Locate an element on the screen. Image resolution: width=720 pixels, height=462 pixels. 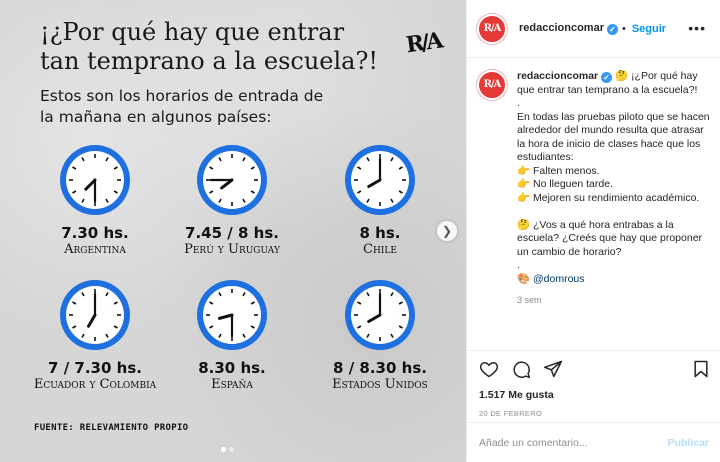
clock-item: 8.30 hs. España is located at coordinates (232, 333).